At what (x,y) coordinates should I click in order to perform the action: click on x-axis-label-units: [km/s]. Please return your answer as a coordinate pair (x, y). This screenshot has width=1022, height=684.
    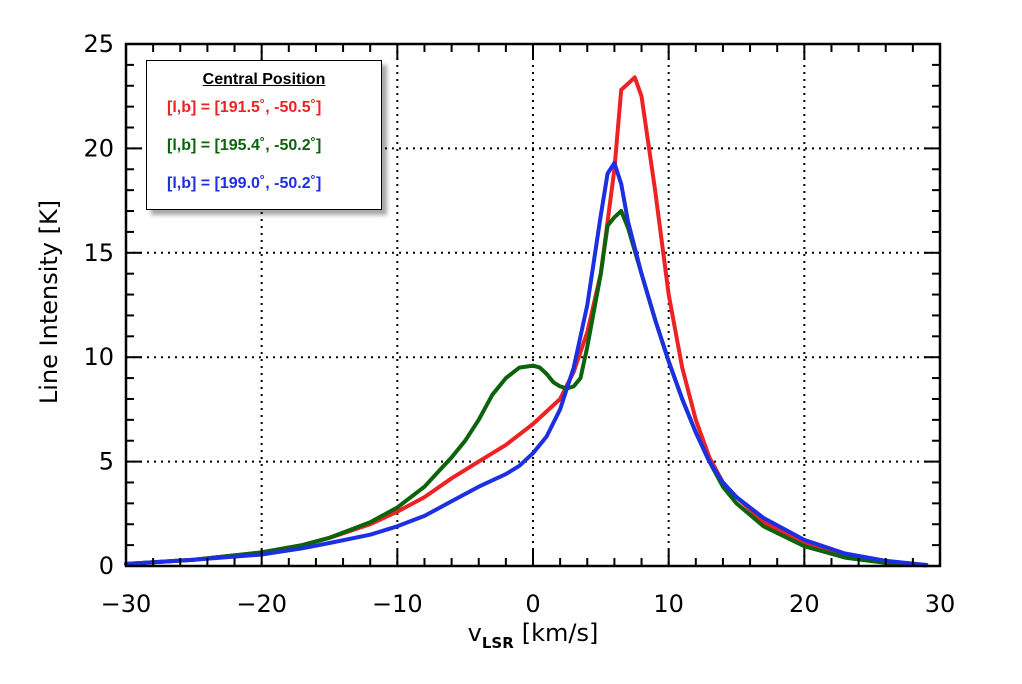
    Looking at the image, I should click on (560, 633).